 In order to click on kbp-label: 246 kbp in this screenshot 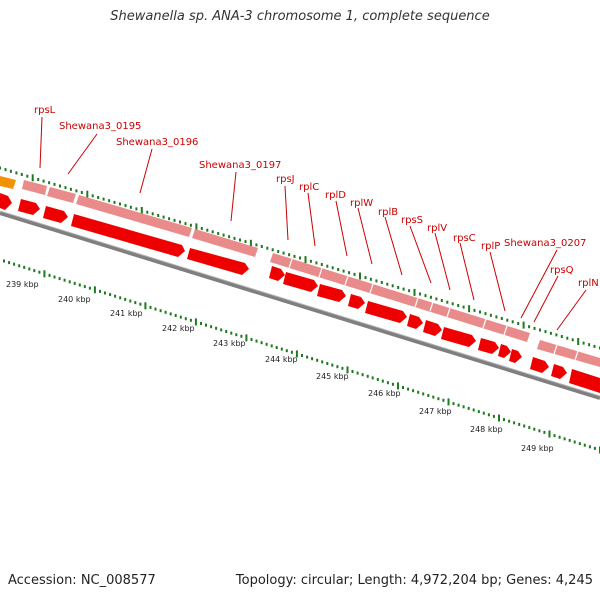, I will do `click(384, 393)`.